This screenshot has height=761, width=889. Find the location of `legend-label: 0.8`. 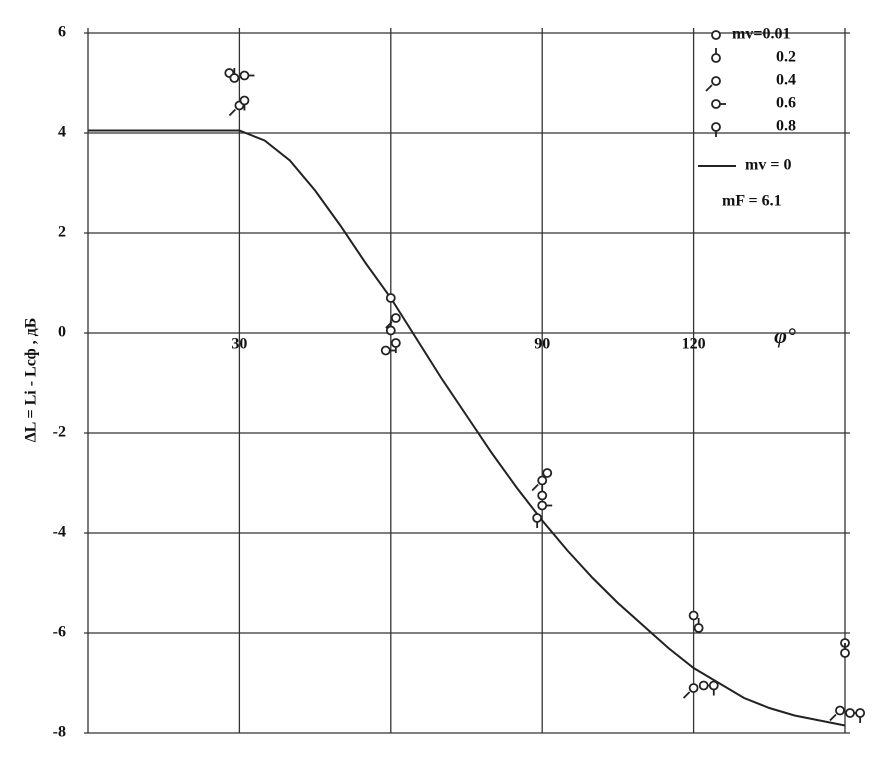

legend-label: 0.8 is located at coordinates (786, 126).